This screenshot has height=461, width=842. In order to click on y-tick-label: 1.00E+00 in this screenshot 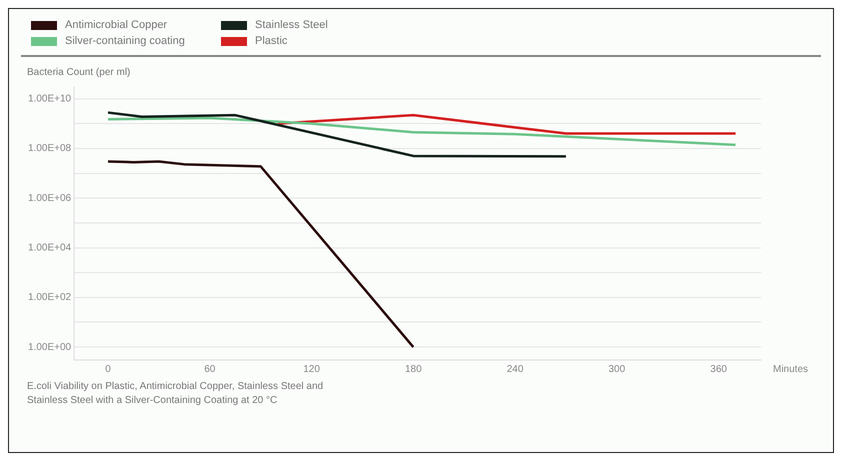, I will do `click(50, 347)`.